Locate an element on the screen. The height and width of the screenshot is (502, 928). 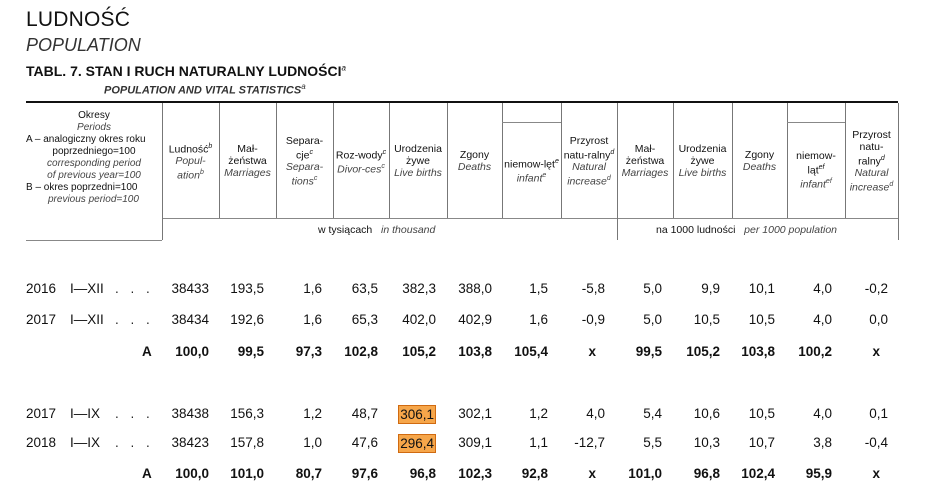
table-cell: 5,5 is located at coordinates (652, 442).